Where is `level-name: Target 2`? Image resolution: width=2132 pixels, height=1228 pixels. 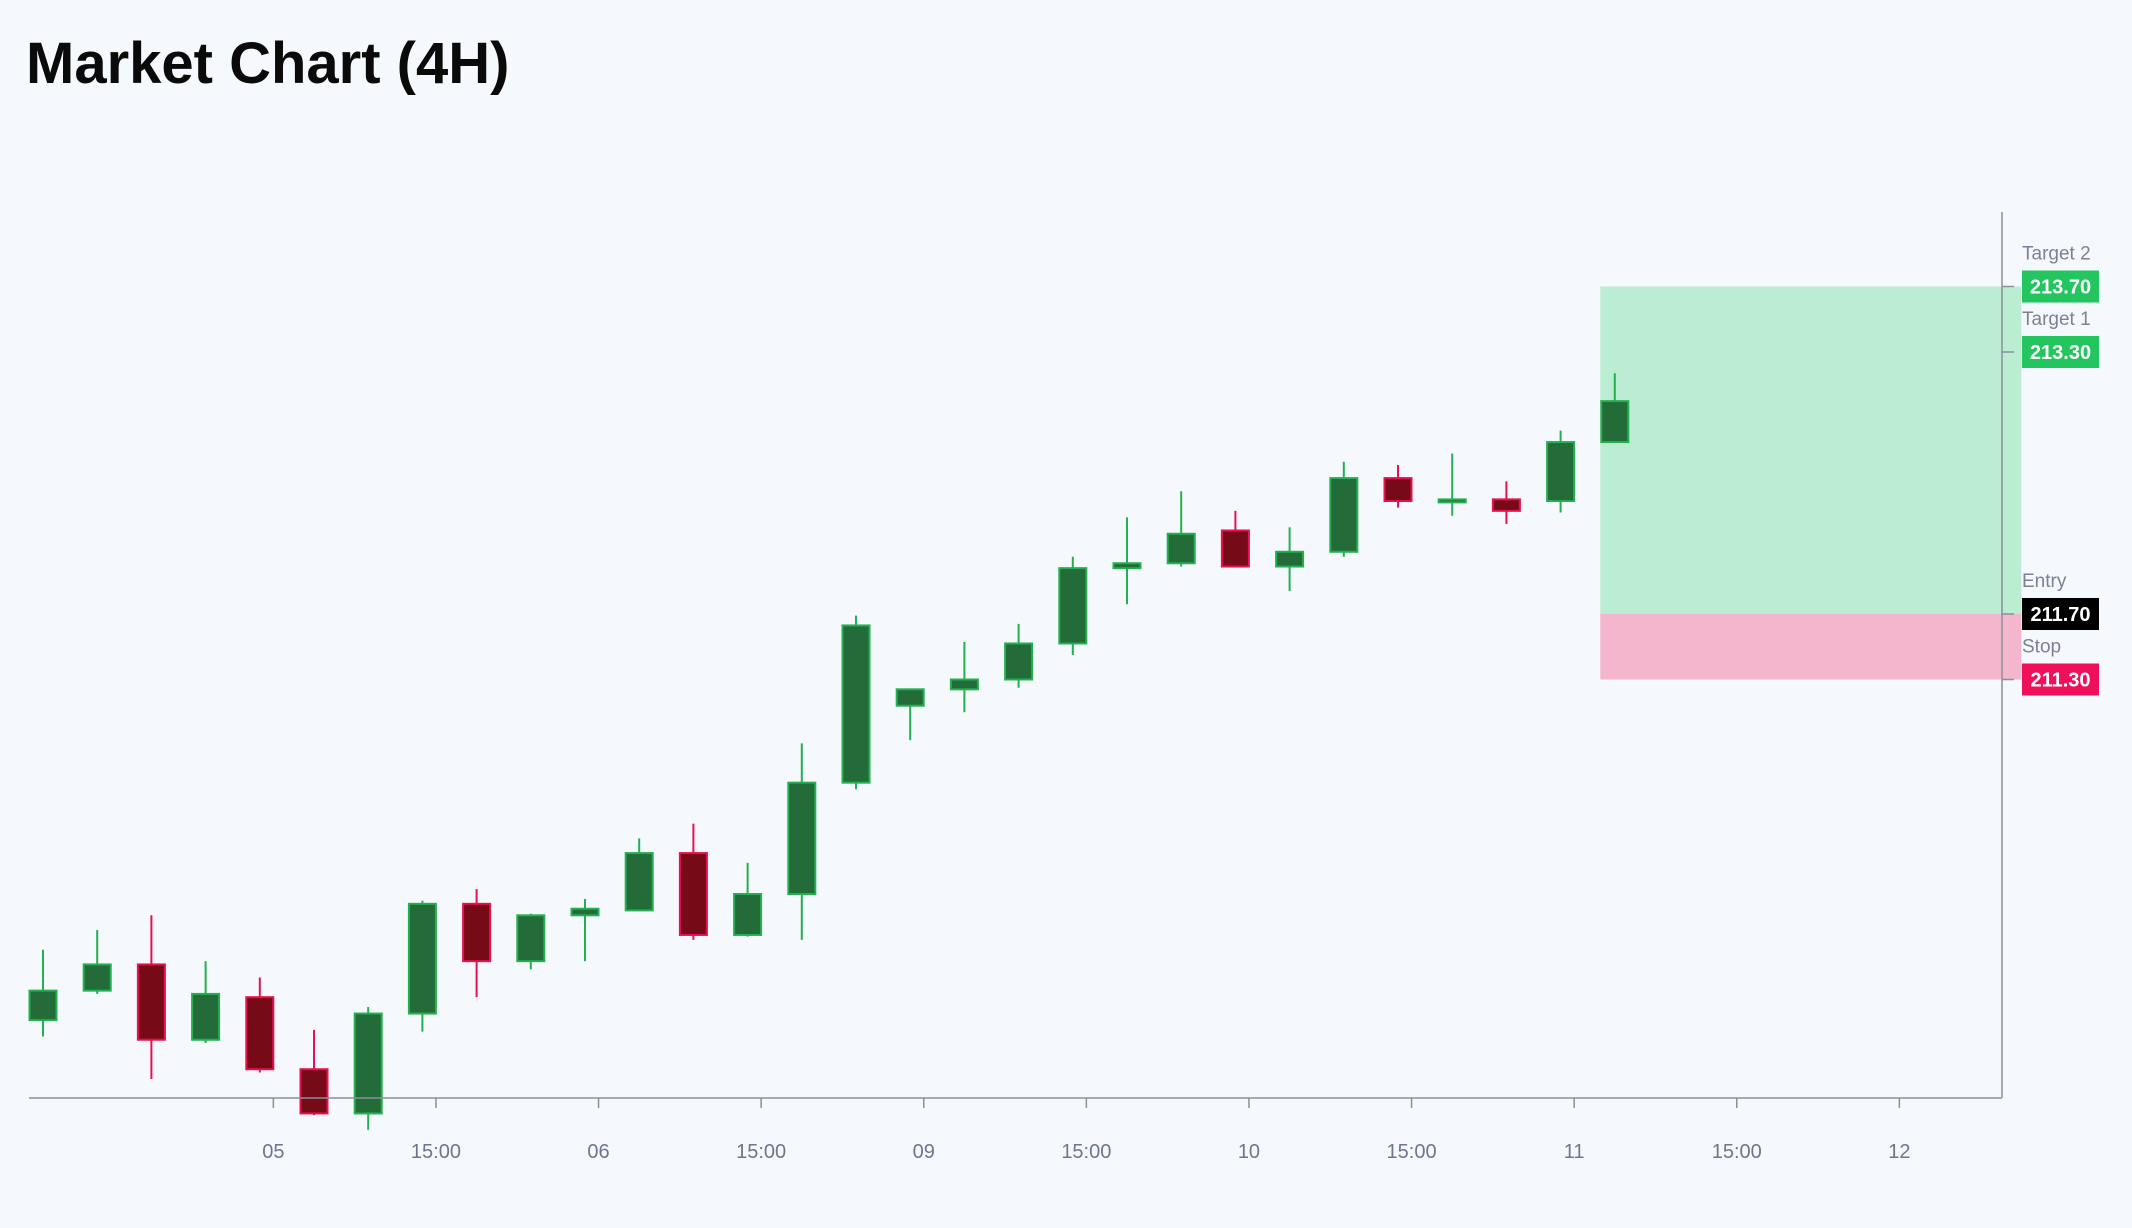 level-name: Target 2 is located at coordinates (2056, 254).